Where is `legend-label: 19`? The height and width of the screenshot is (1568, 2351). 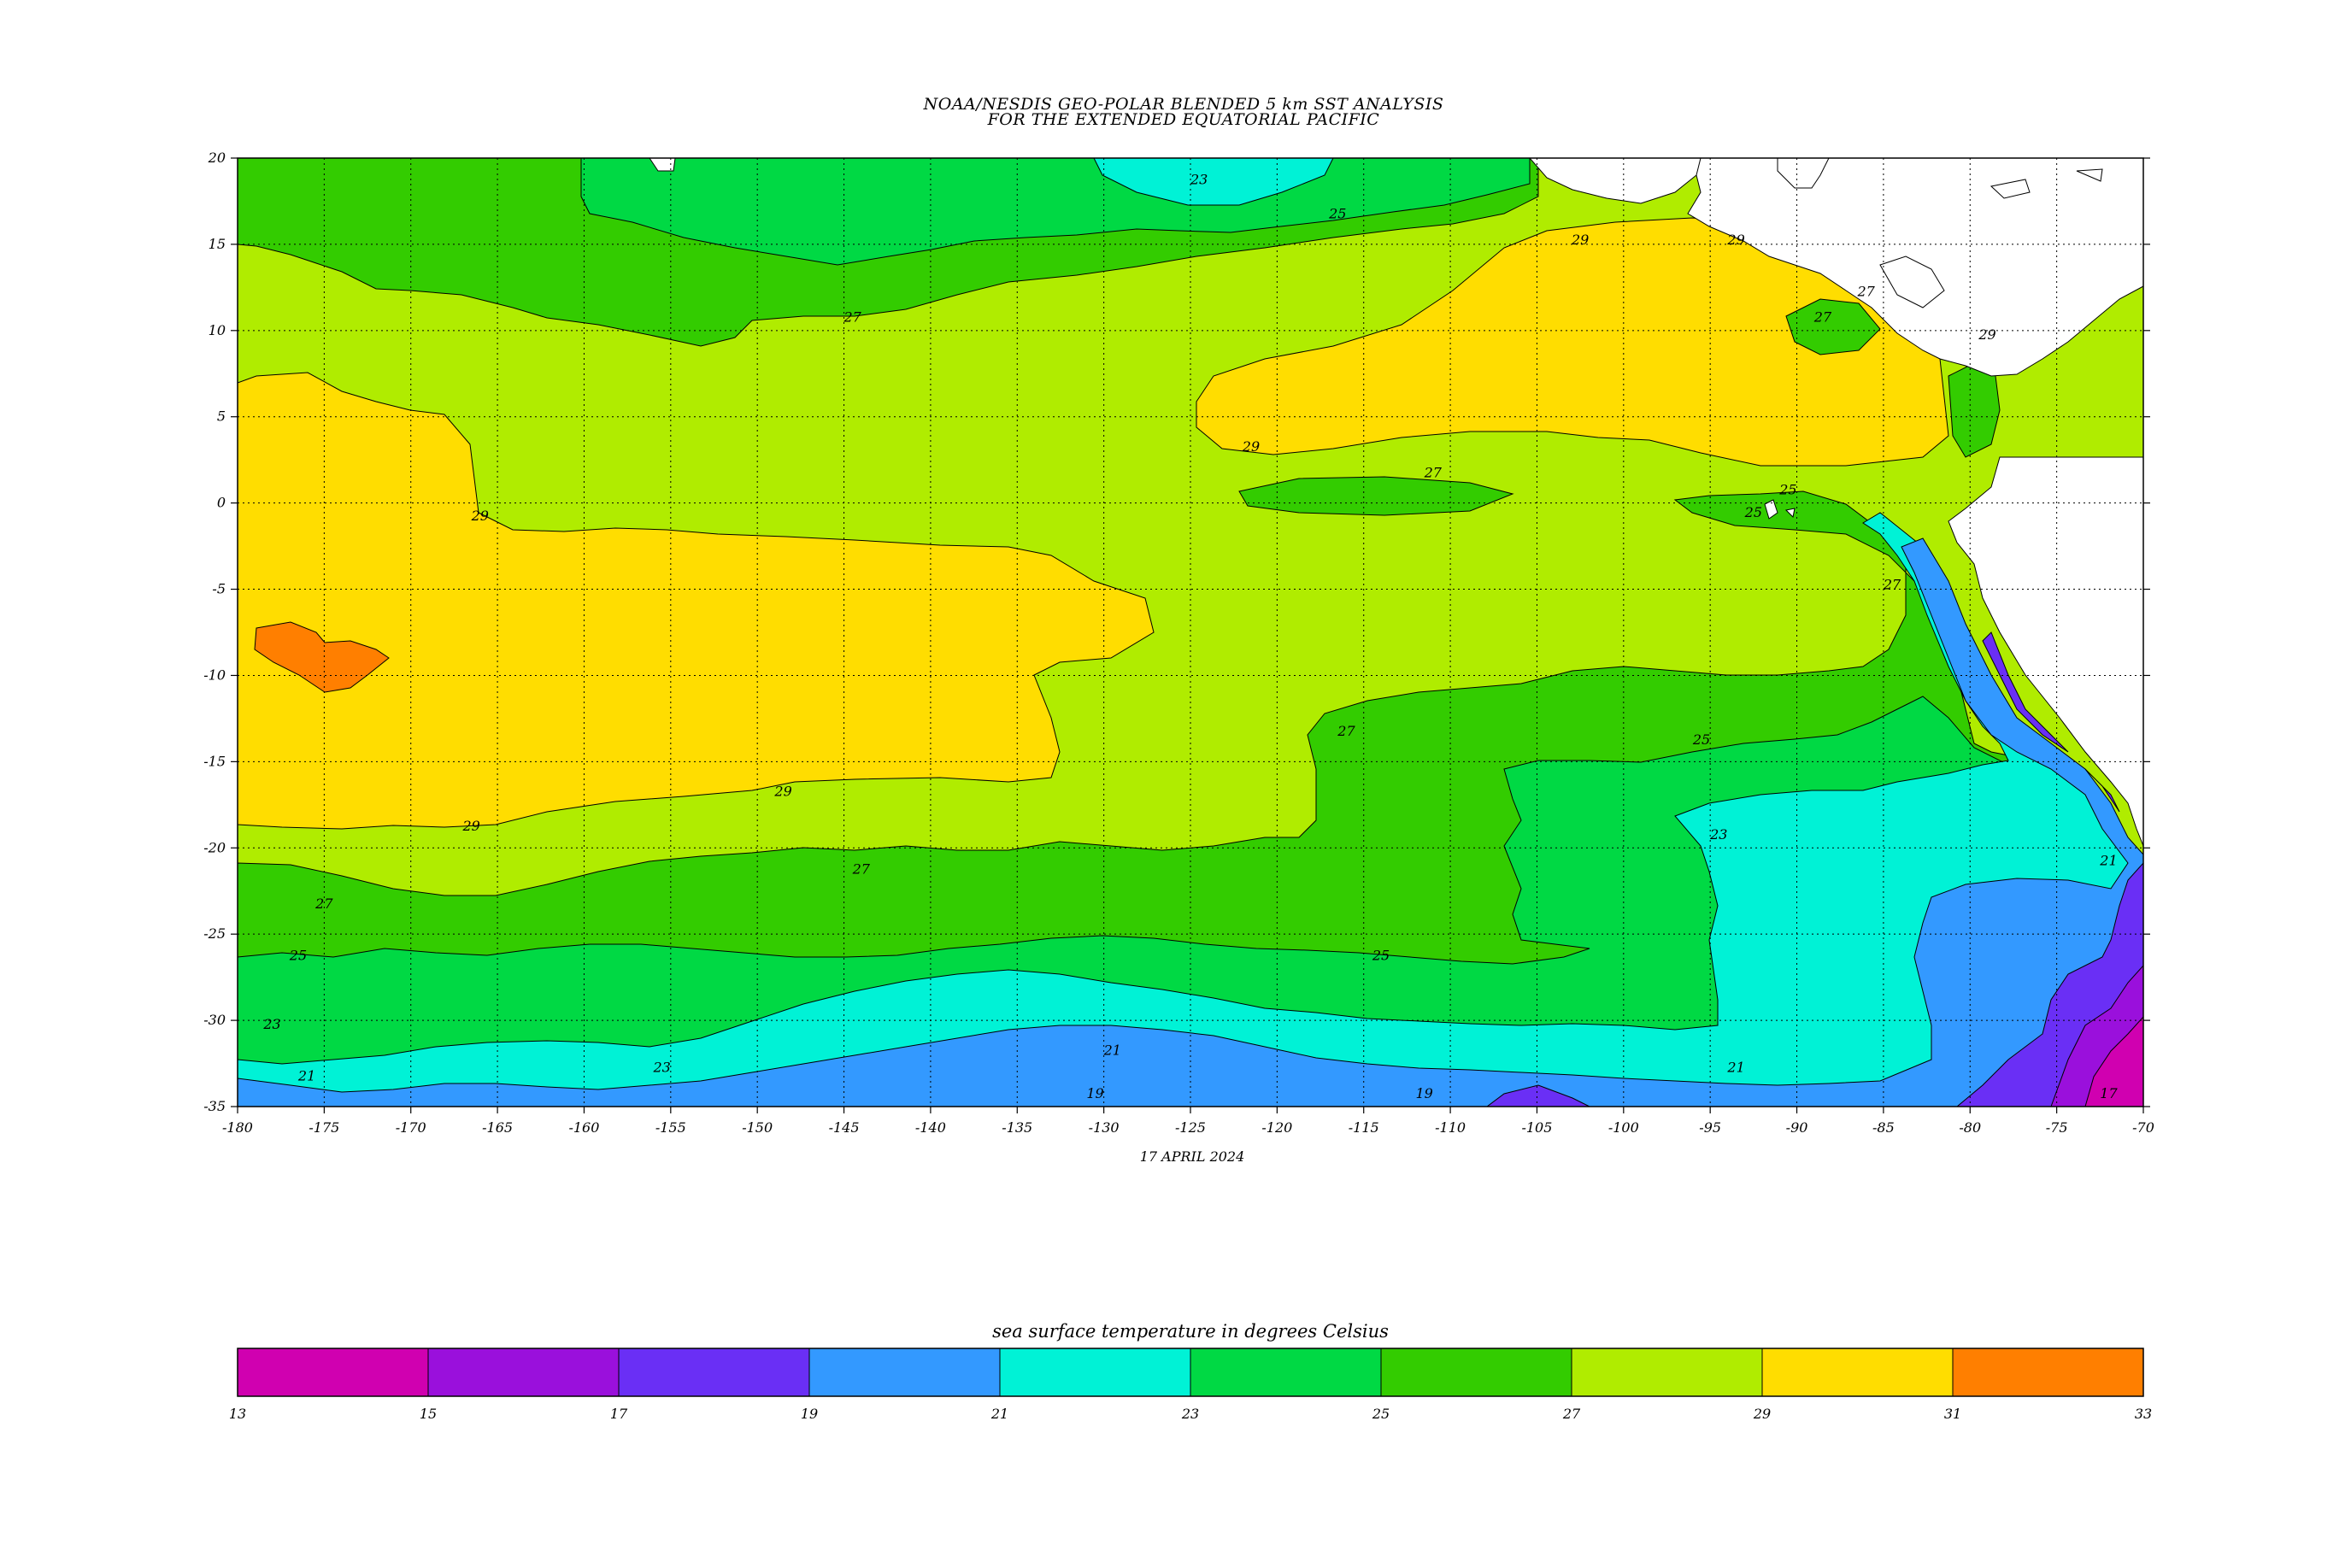
legend-label: 19 is located at coordinates (809, 1414).